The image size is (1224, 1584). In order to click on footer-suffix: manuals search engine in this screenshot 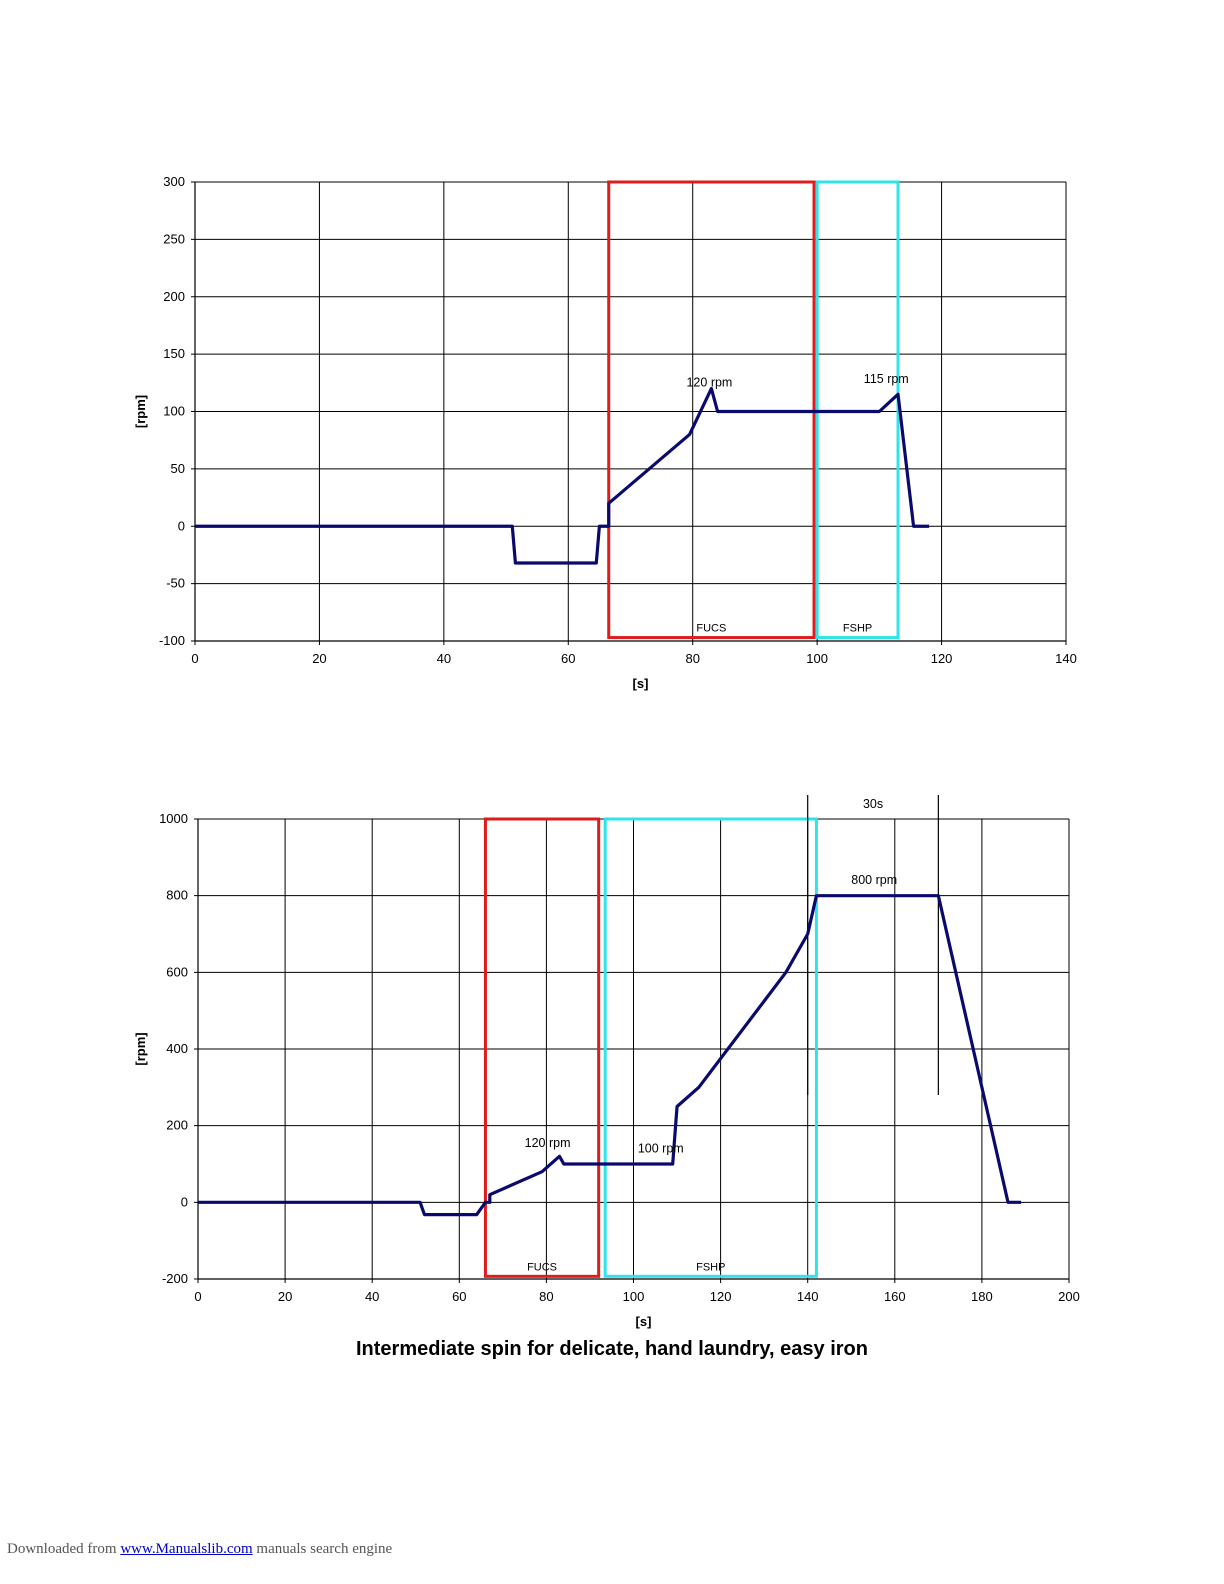, I will do `click(322, 1549)`.